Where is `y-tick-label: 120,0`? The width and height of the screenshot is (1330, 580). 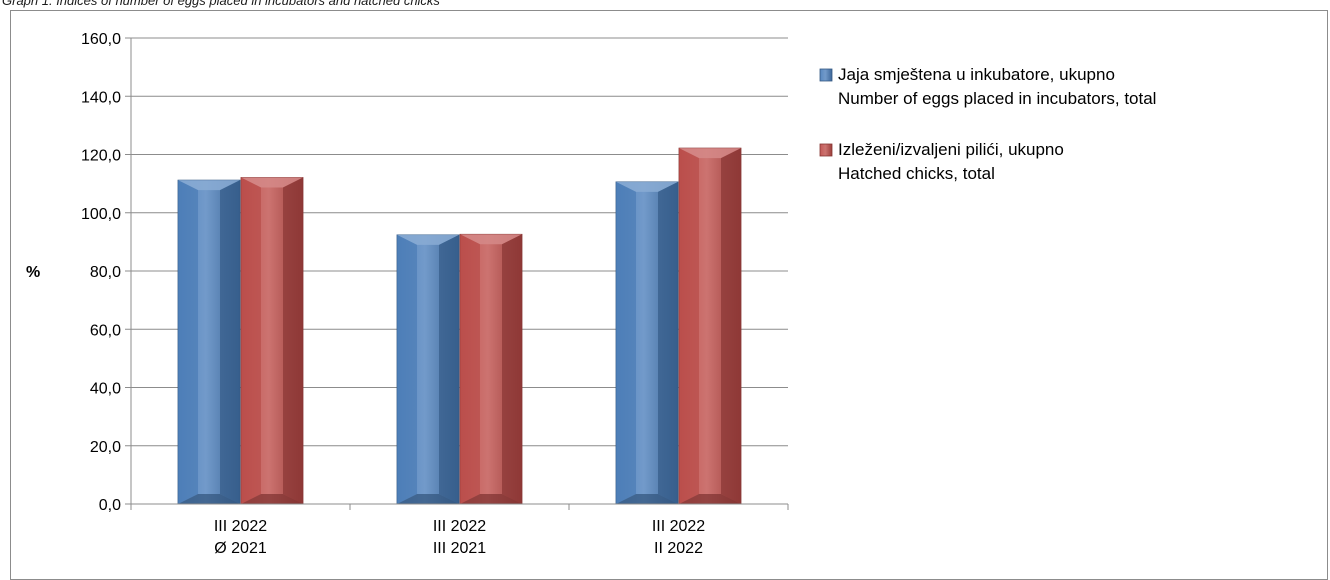
y-tick-label: 120,0 is located at coordinates (101, 156).